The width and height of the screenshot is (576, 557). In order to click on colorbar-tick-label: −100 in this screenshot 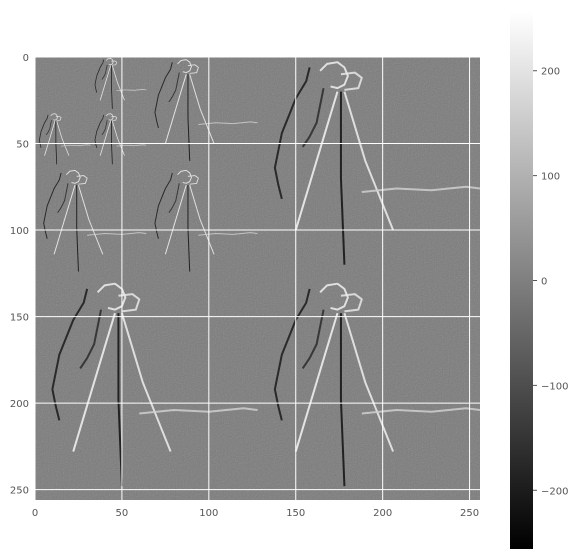, I will do `click(554, 386)`.